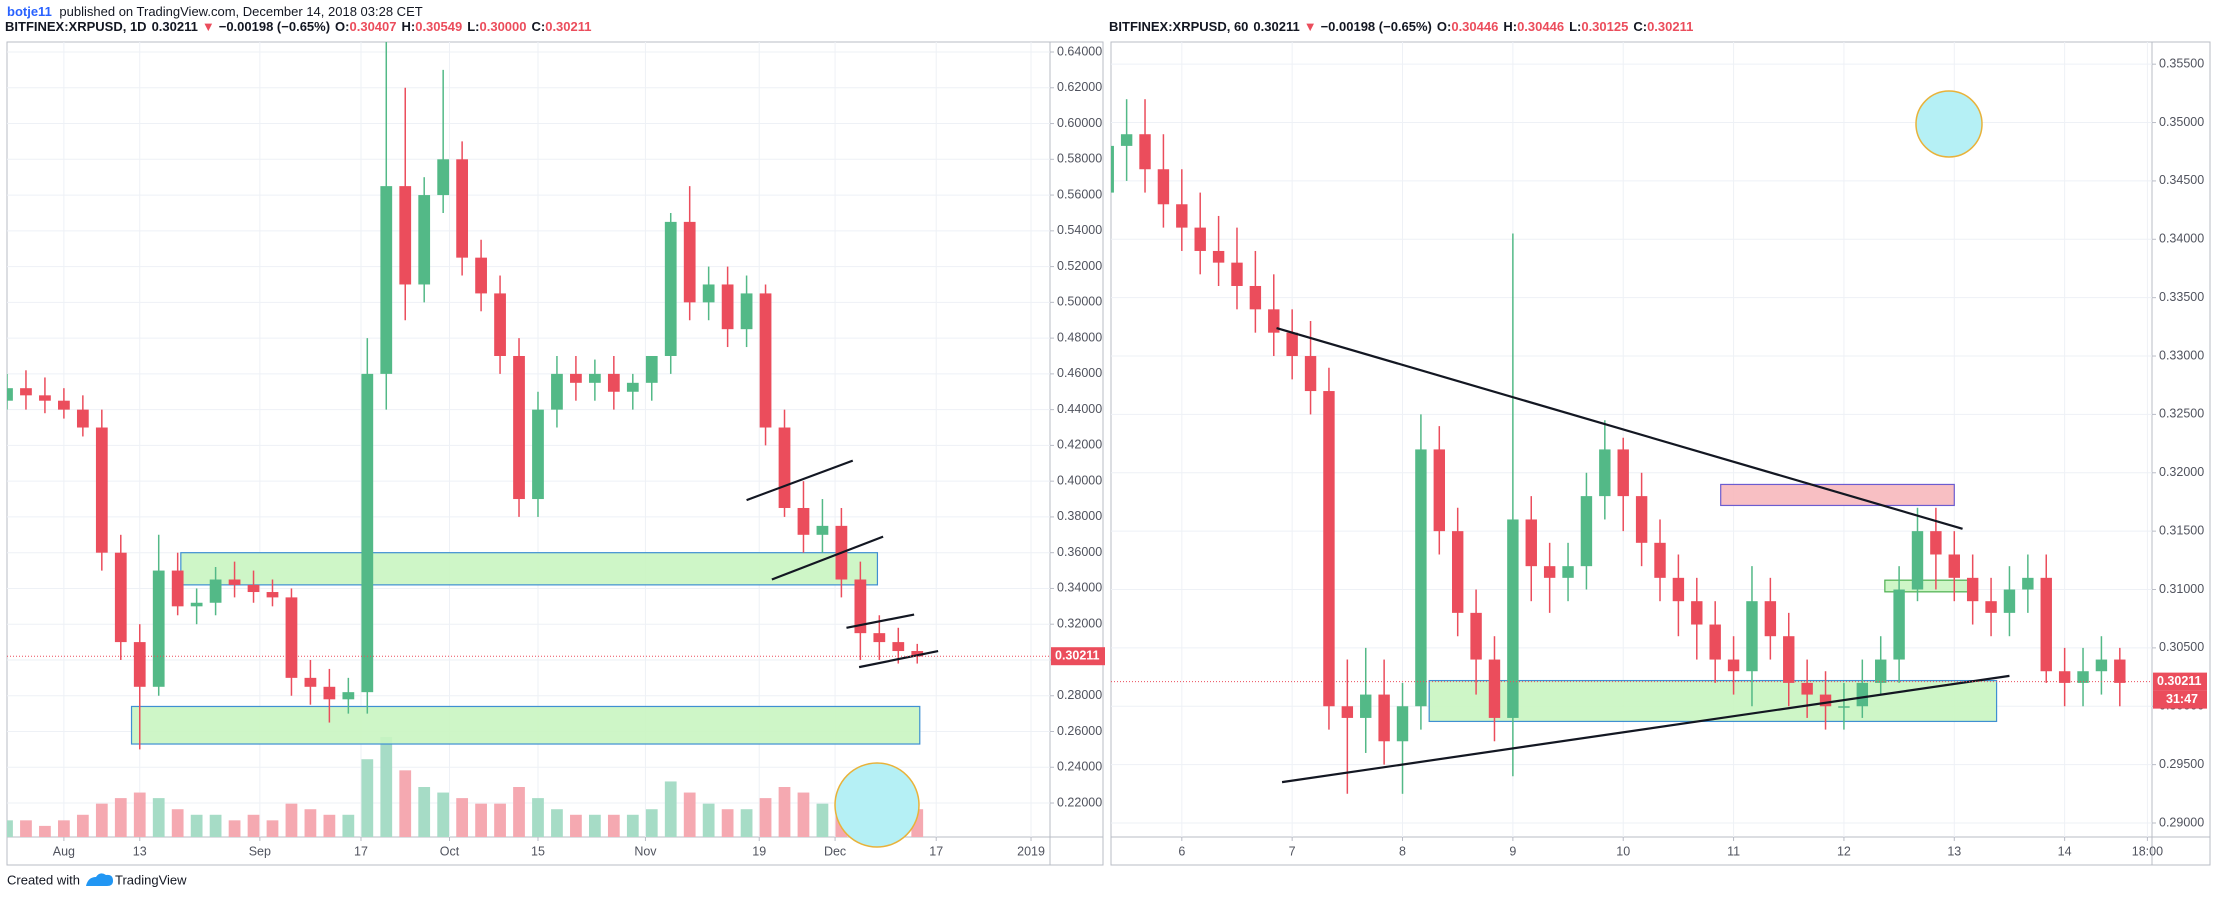 This screenshot has width=2217, height=899. Describe the element at coordinates (1079, 337) in the screenshot. I see `y-tick-label: 0.48000` at that location.